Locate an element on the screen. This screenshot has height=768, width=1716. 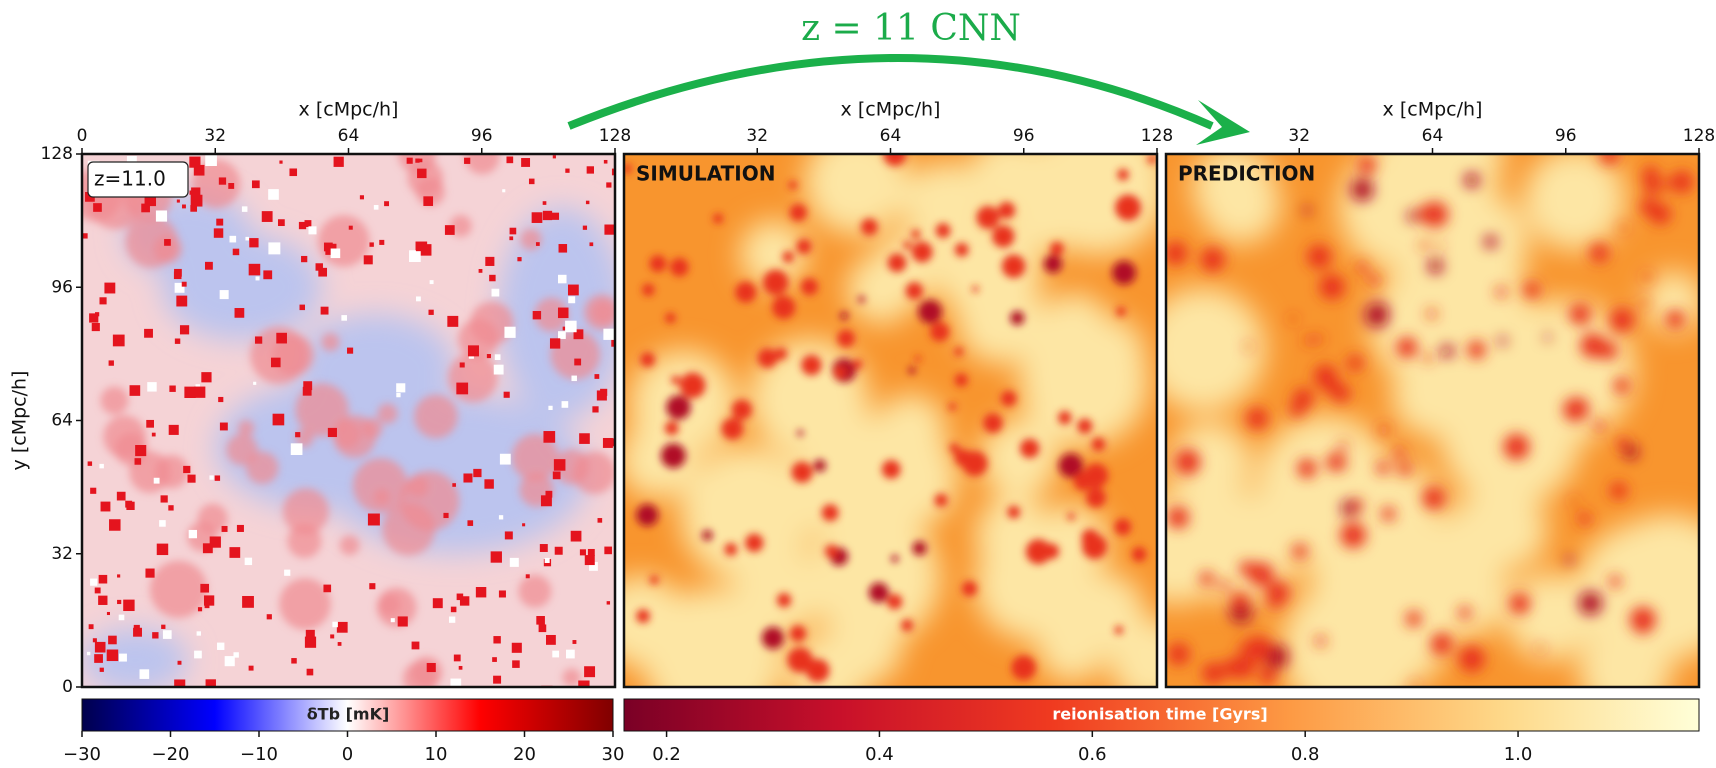
y-tick-label: 0 is located at coordinates (67, 687).